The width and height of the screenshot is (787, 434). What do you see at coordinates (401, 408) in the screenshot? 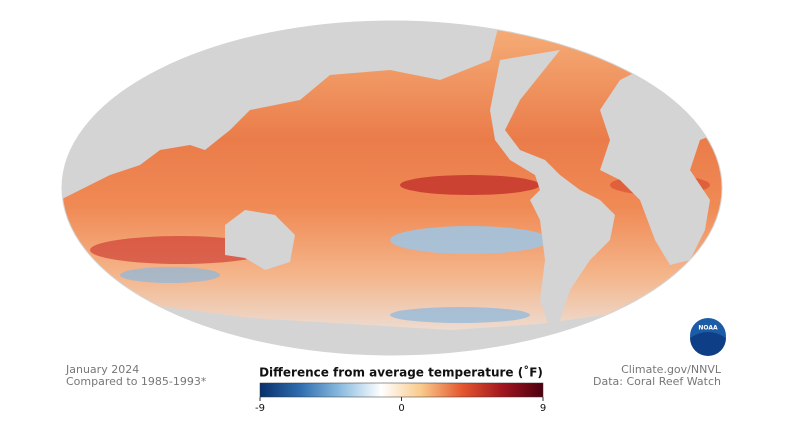
I see `tick-label: 0` at bounding box center [401, 408].